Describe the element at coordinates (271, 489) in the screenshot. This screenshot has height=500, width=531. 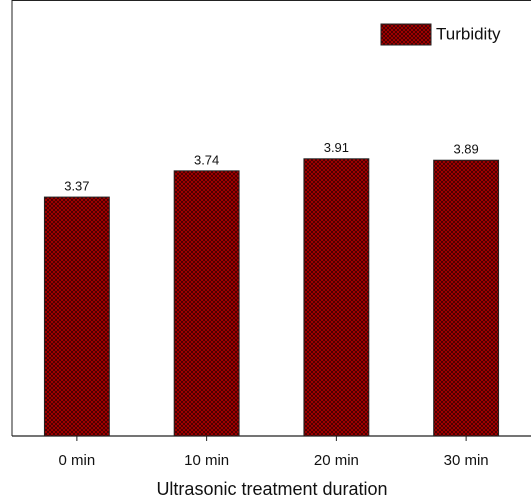
I see `x-axis-title: Ultrasonic treatment duration` at that location.